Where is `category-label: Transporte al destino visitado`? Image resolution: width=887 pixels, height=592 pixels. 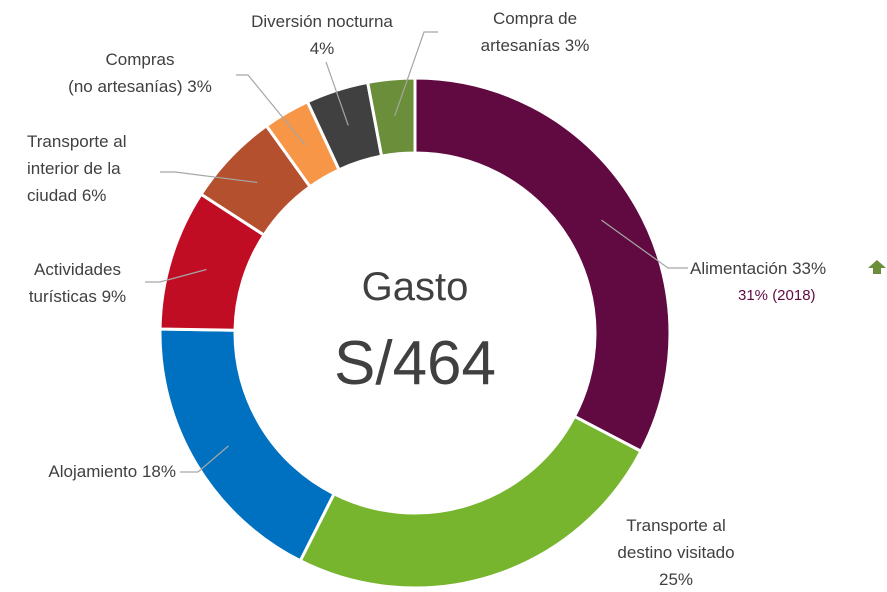
category-label: Transporte al destino visitado is located at coordinates (676, 539).